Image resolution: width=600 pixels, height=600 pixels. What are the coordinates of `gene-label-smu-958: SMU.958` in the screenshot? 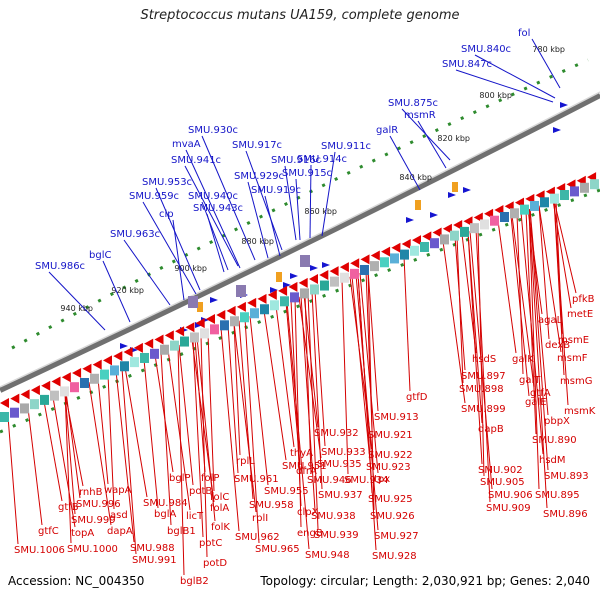 It's located at (271, 505).